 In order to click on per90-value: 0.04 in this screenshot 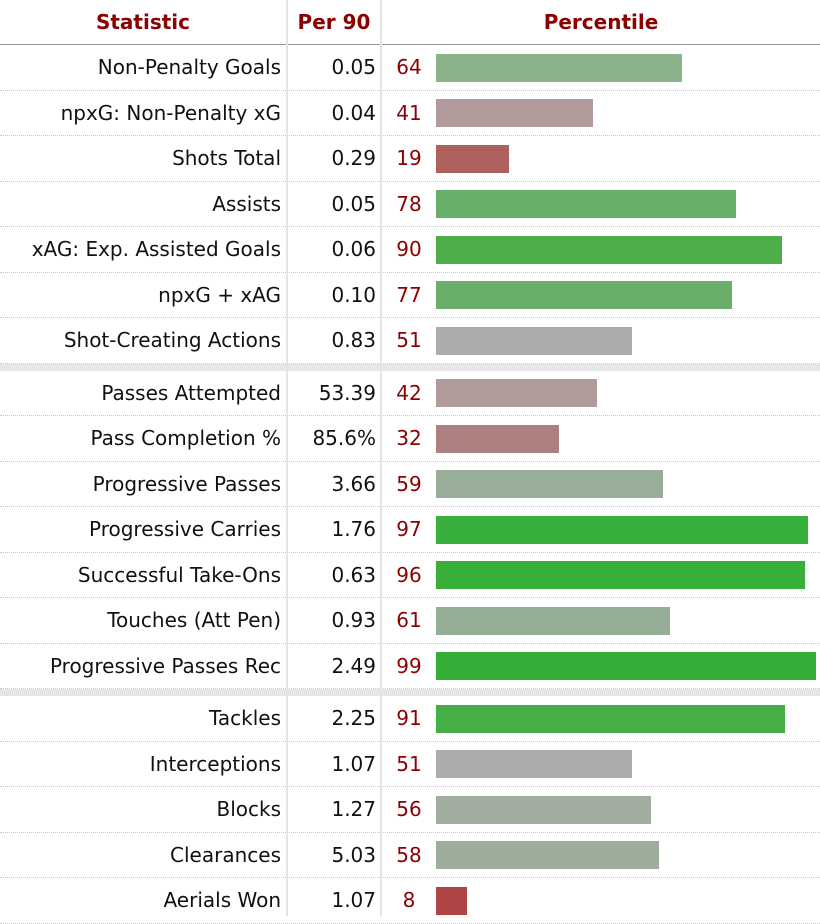, I will do `click(353, 112)`.